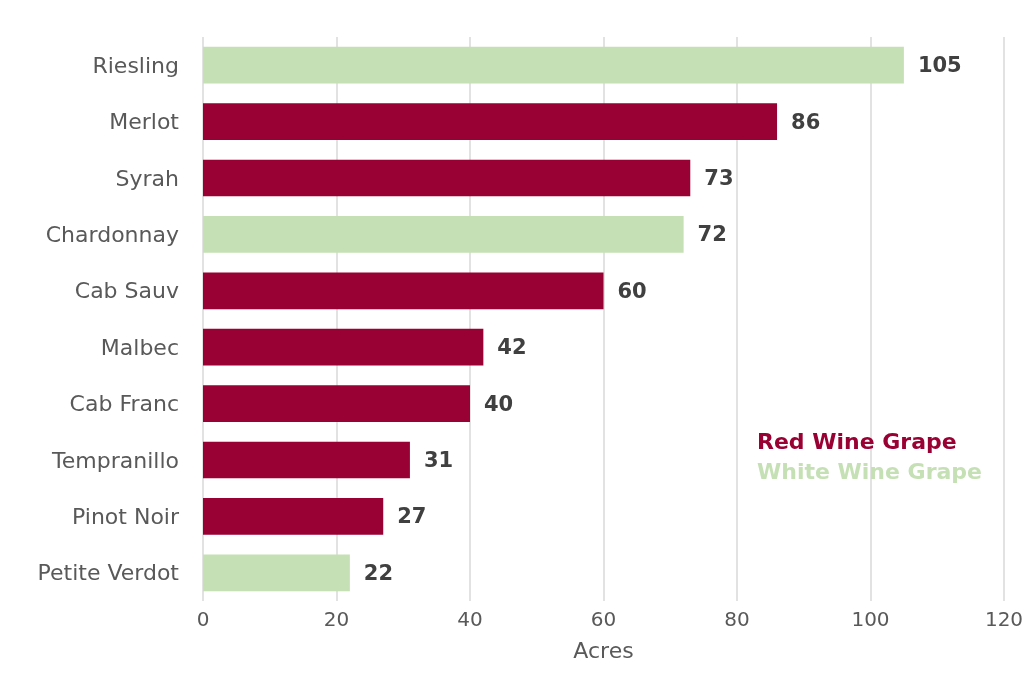  What do you see at coordinates (144, 122) in the screenshot?
I see `y-tick-label: Merlot` at bounding box center [144, 122].